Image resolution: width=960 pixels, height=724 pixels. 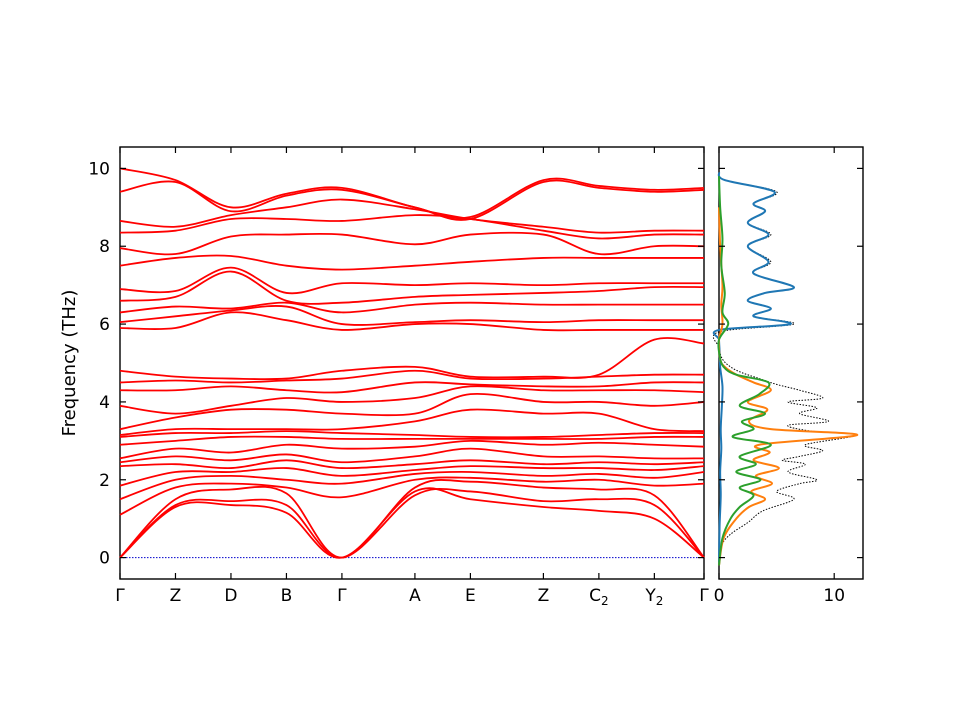 What do you see at coordinates (99, 169) in the screenshot?
I see `y-tick-label: 10` at bounding box center [99, 169].